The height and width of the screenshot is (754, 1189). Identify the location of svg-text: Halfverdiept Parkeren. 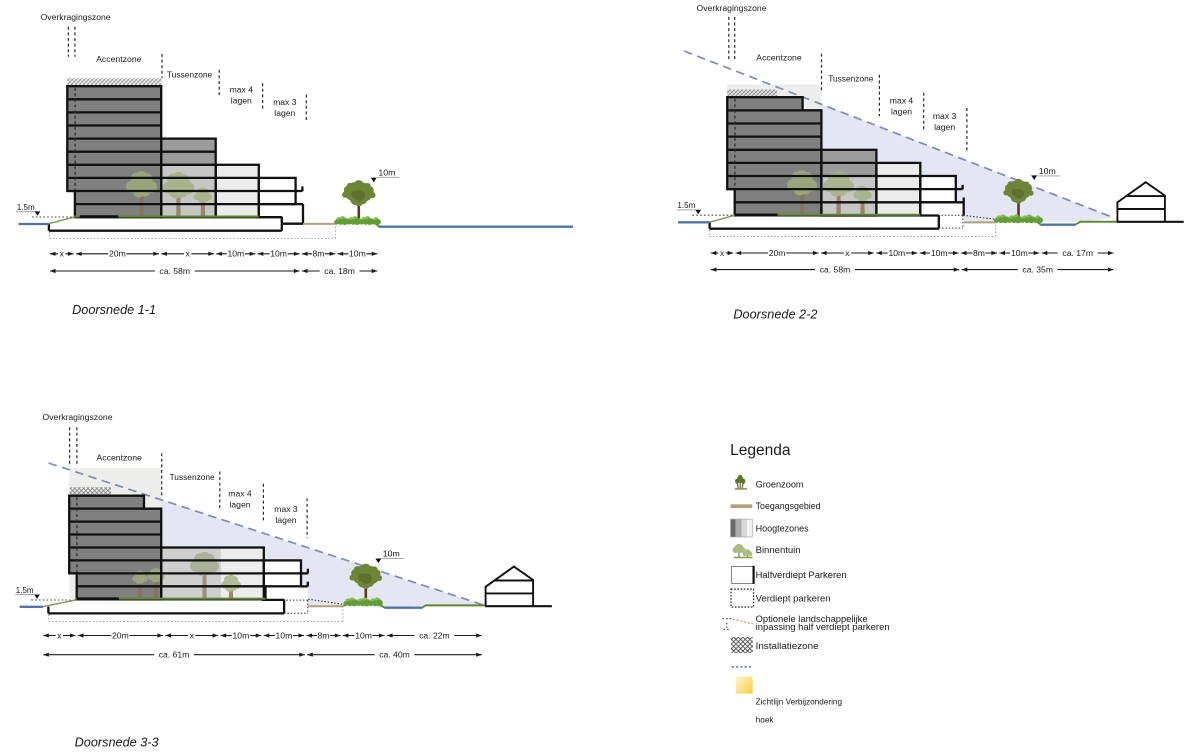
(801, 575).